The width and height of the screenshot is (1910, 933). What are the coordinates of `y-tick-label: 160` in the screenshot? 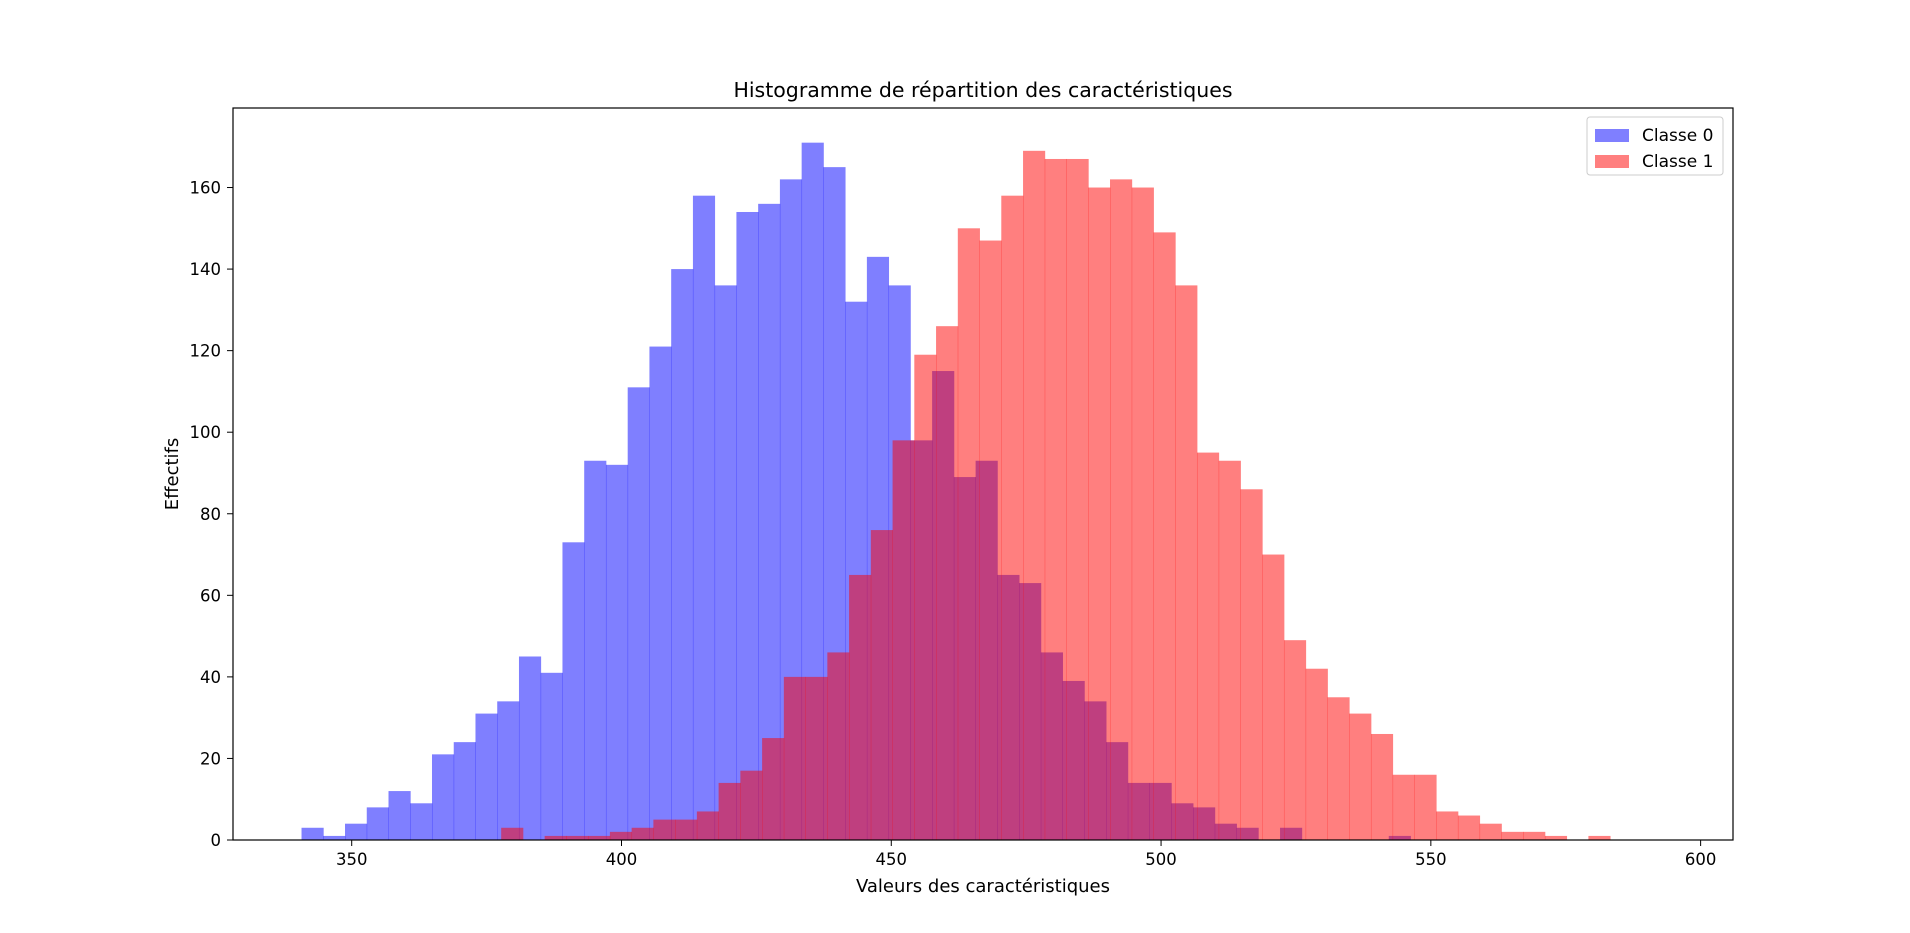 It's located at (206, 188).